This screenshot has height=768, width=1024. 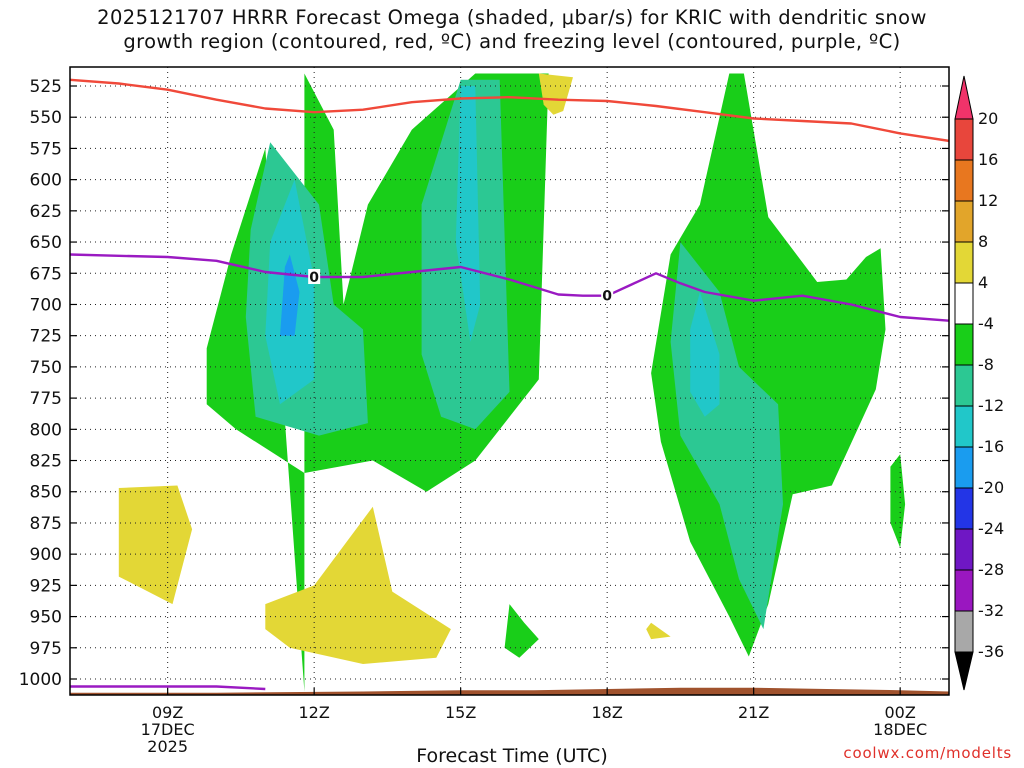 I want to click on y-tick-label-725: 725, so click(x=46, y=337).